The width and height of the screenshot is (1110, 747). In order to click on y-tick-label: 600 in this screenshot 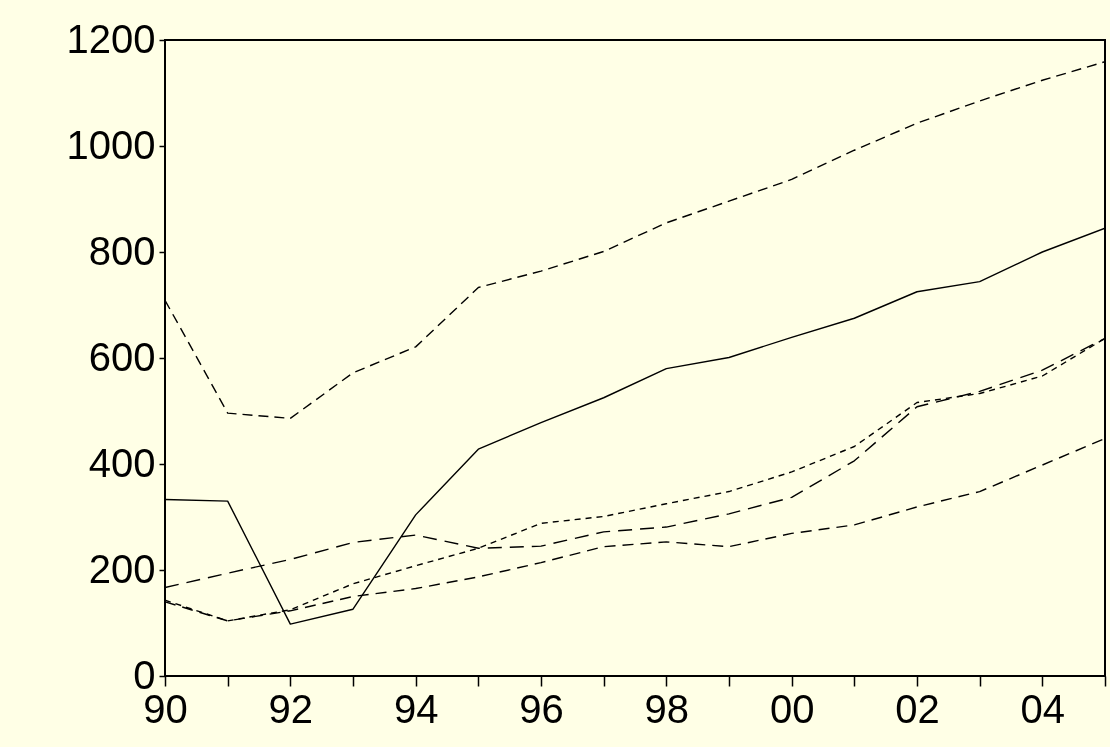, I will do `click(122, 356)`.